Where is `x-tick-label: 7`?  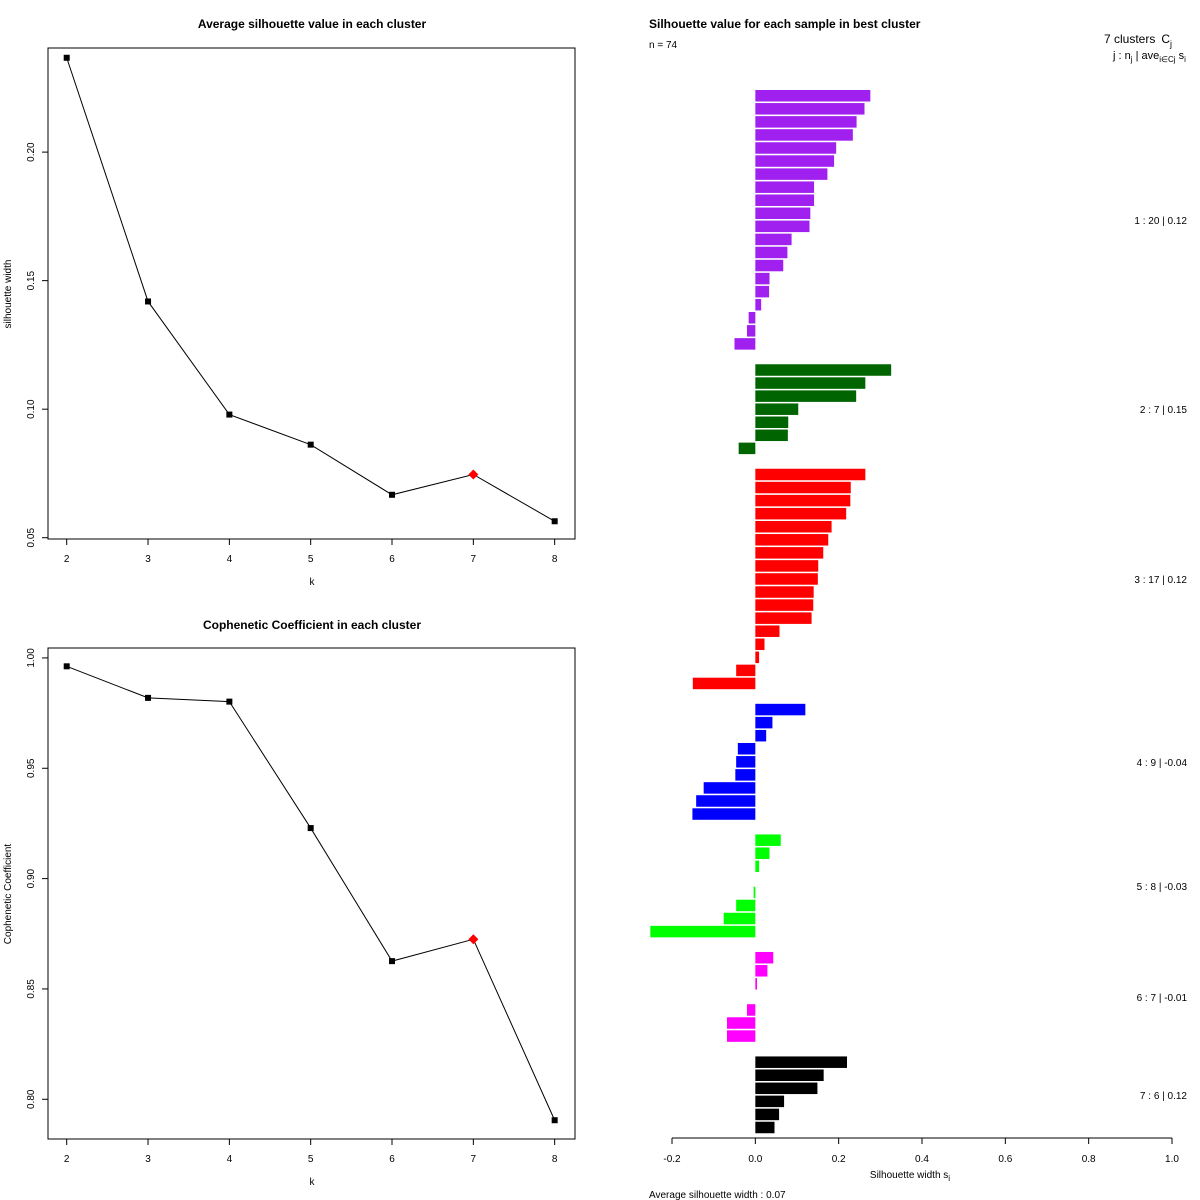 x-tick-label: 7 is located at coordinates (474, 559).